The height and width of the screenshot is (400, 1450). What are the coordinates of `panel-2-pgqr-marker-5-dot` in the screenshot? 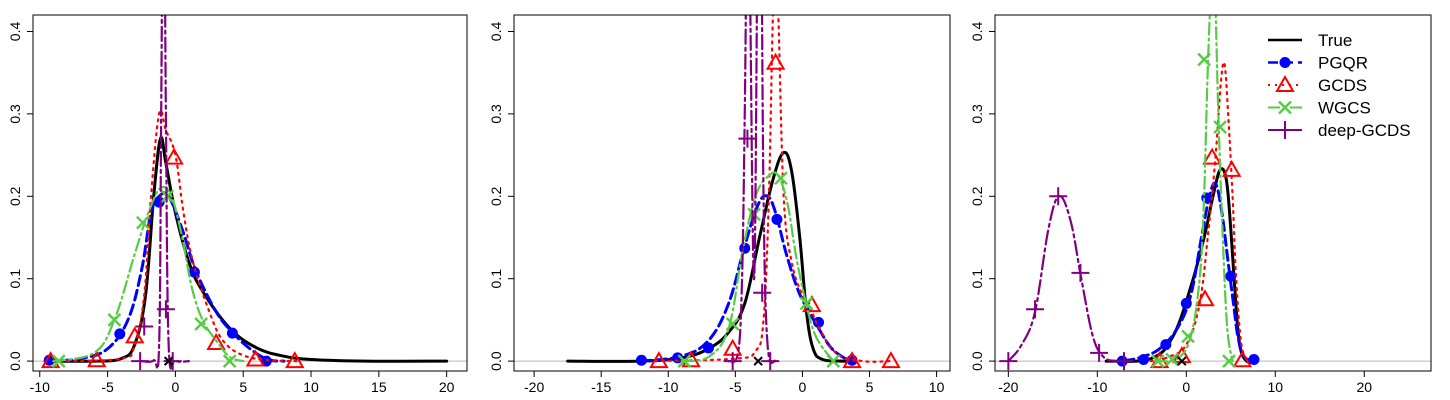 It's located at (777, 219).